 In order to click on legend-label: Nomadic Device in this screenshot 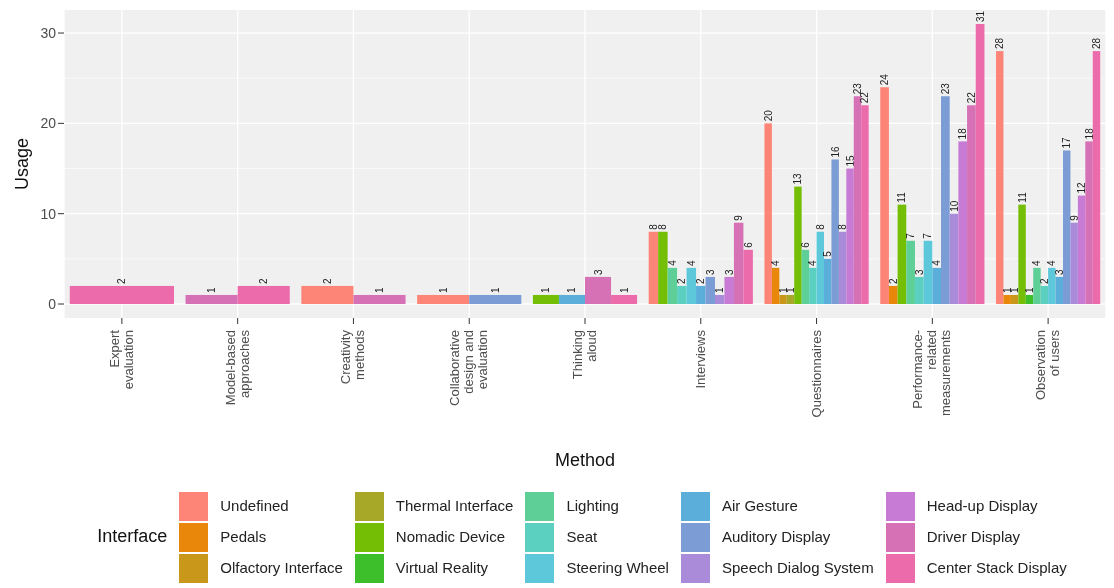, I will do `click(450, 536)`.